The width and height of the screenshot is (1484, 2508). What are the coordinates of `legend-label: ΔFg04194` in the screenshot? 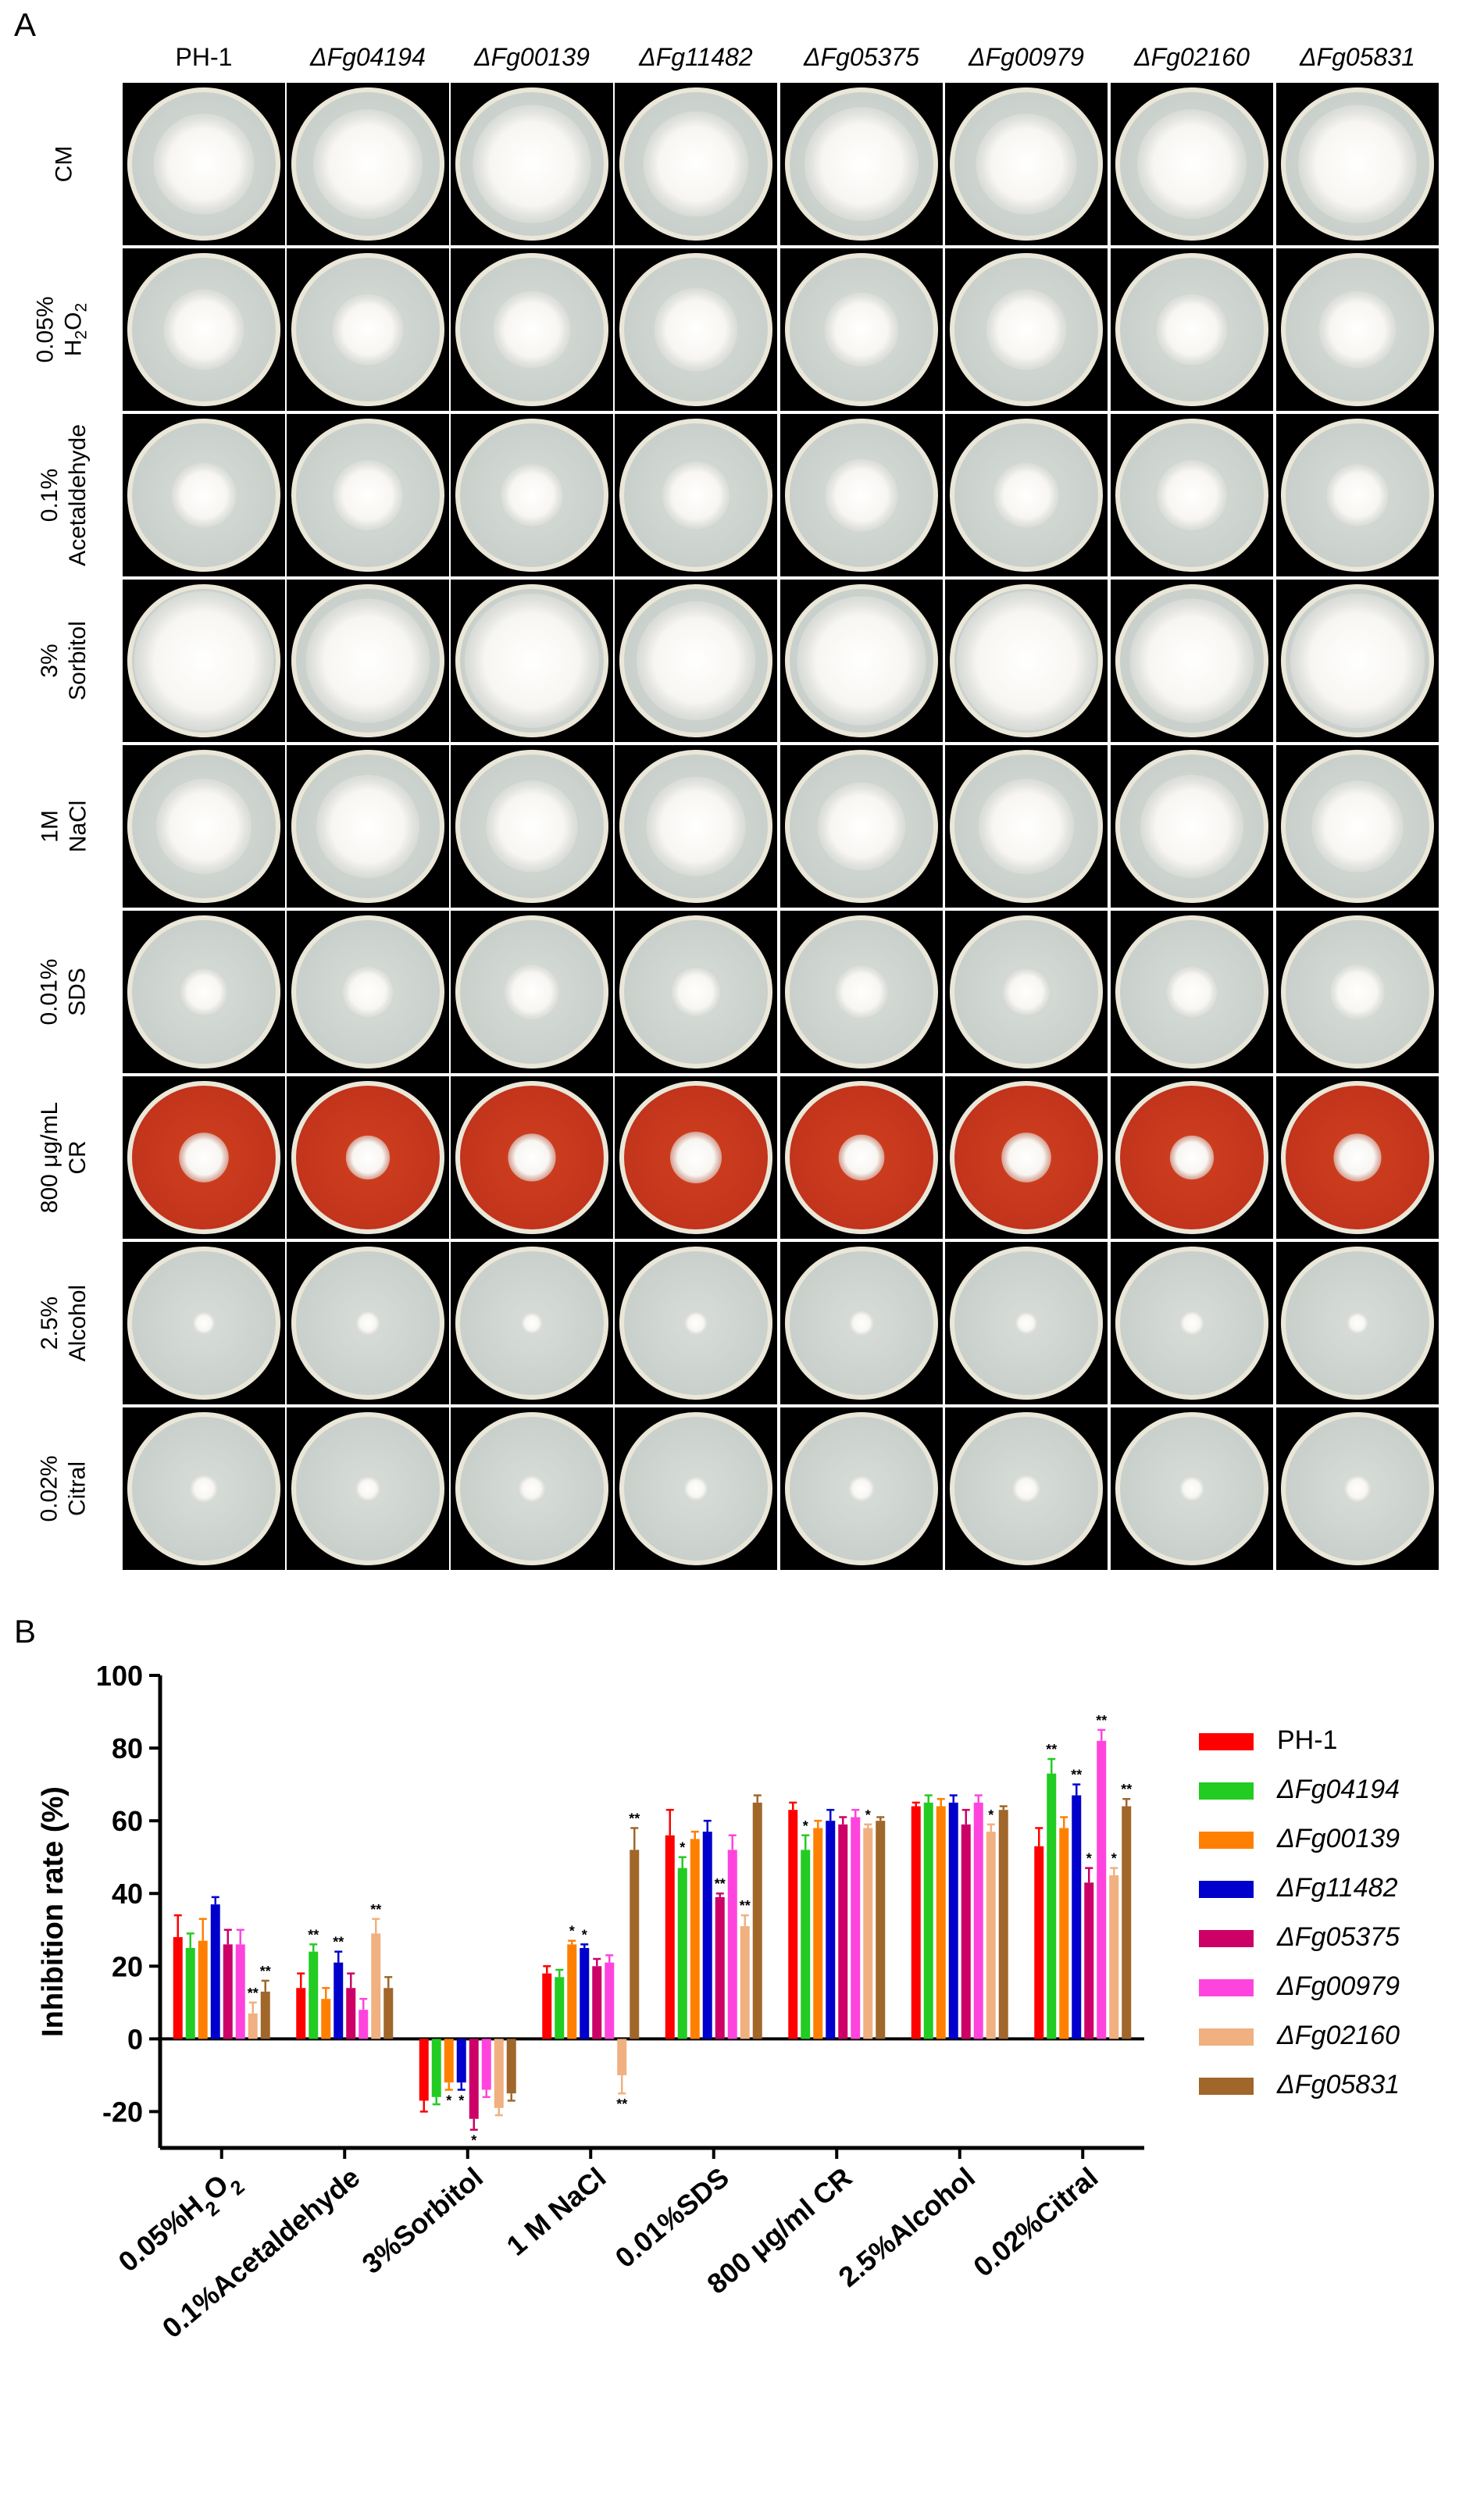 It's located at (1338, 1789).